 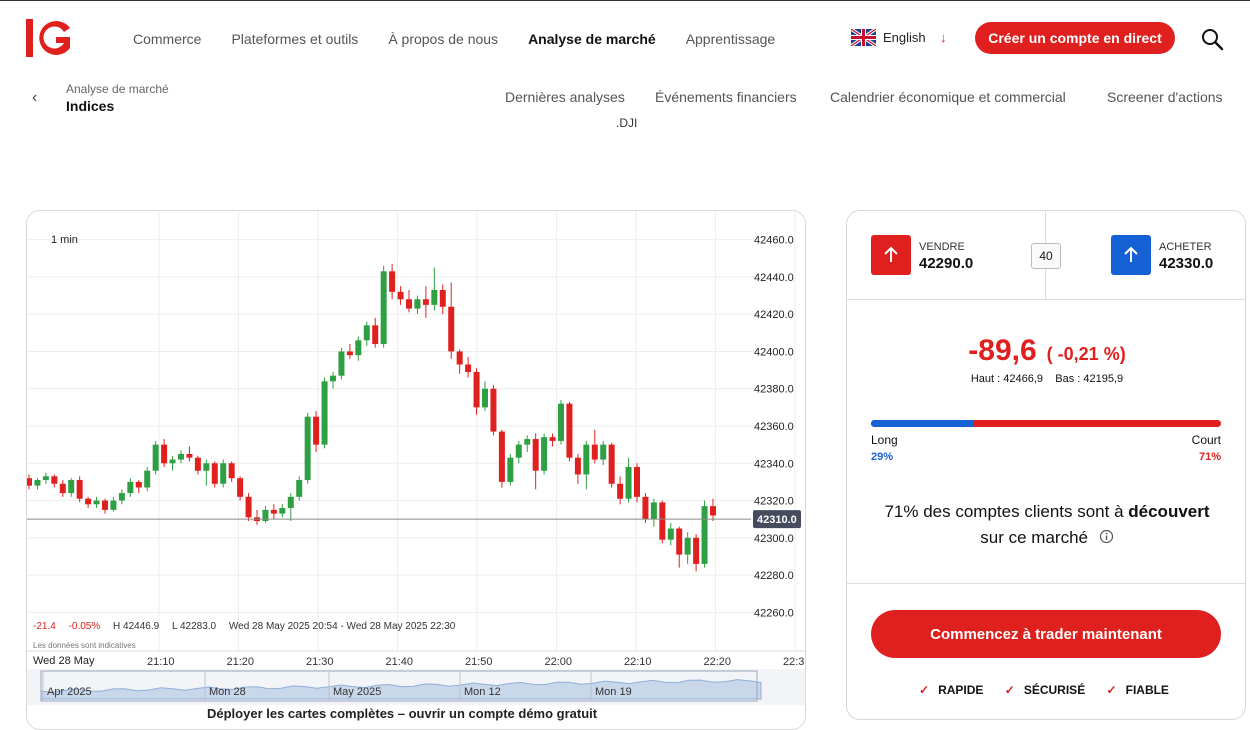 I want to click on arrow-up-icon, so click(x=891, y=254).